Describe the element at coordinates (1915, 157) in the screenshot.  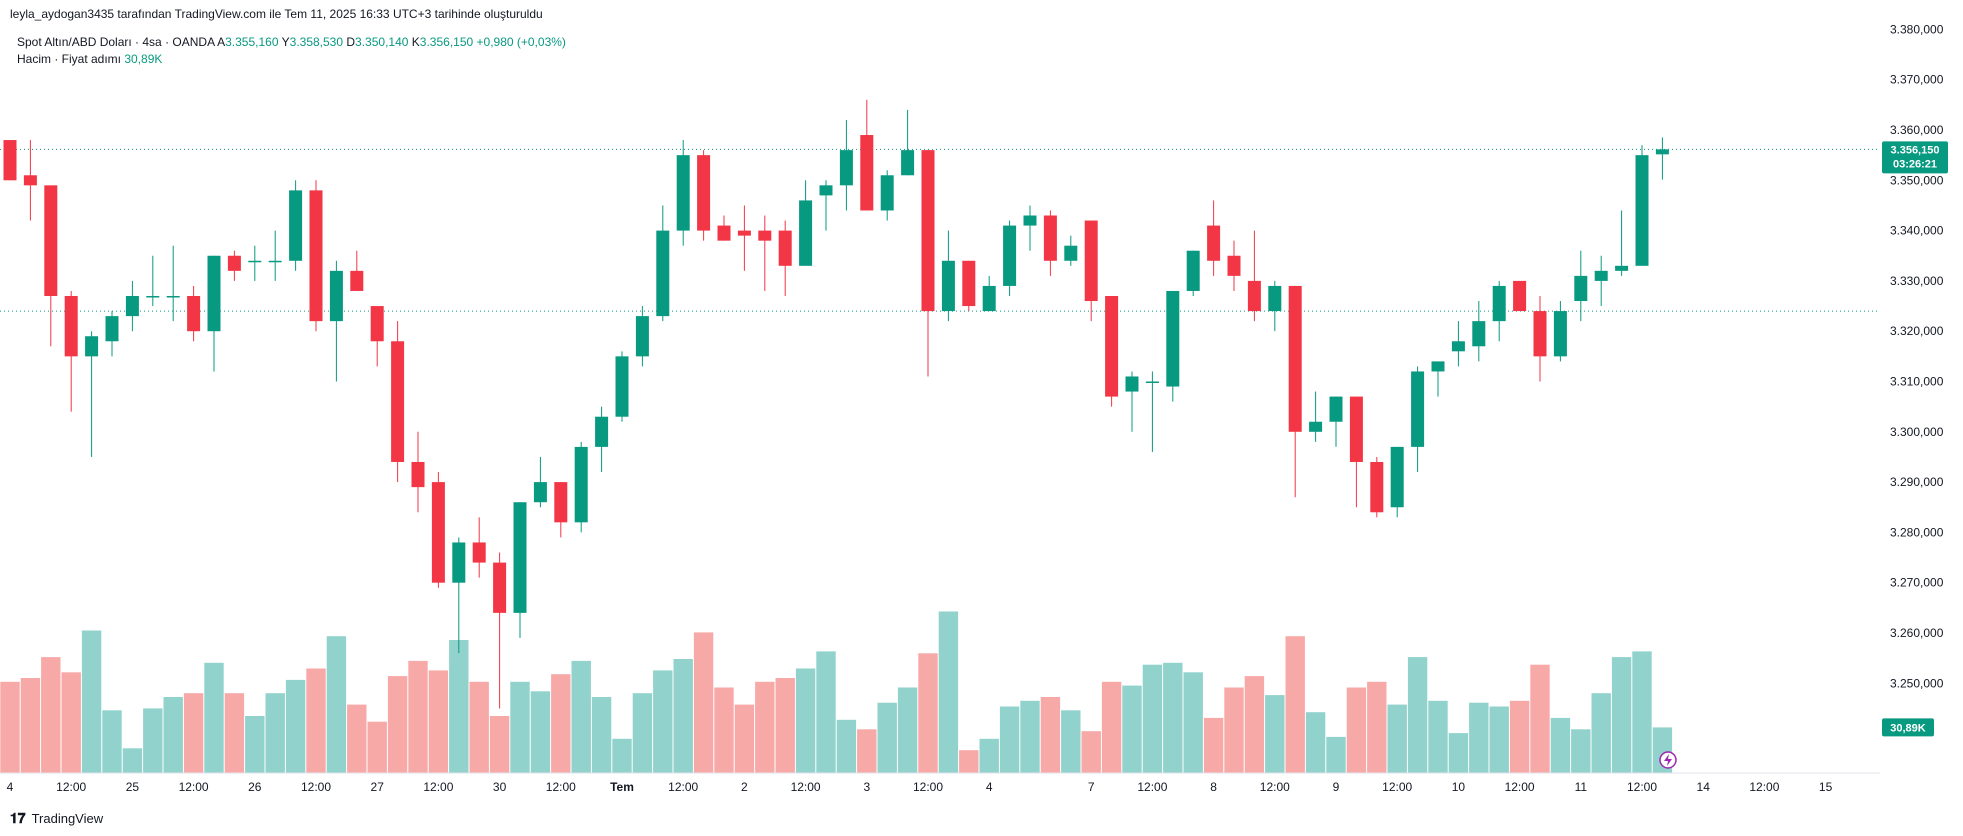
I see `last-price-badge` at that location.